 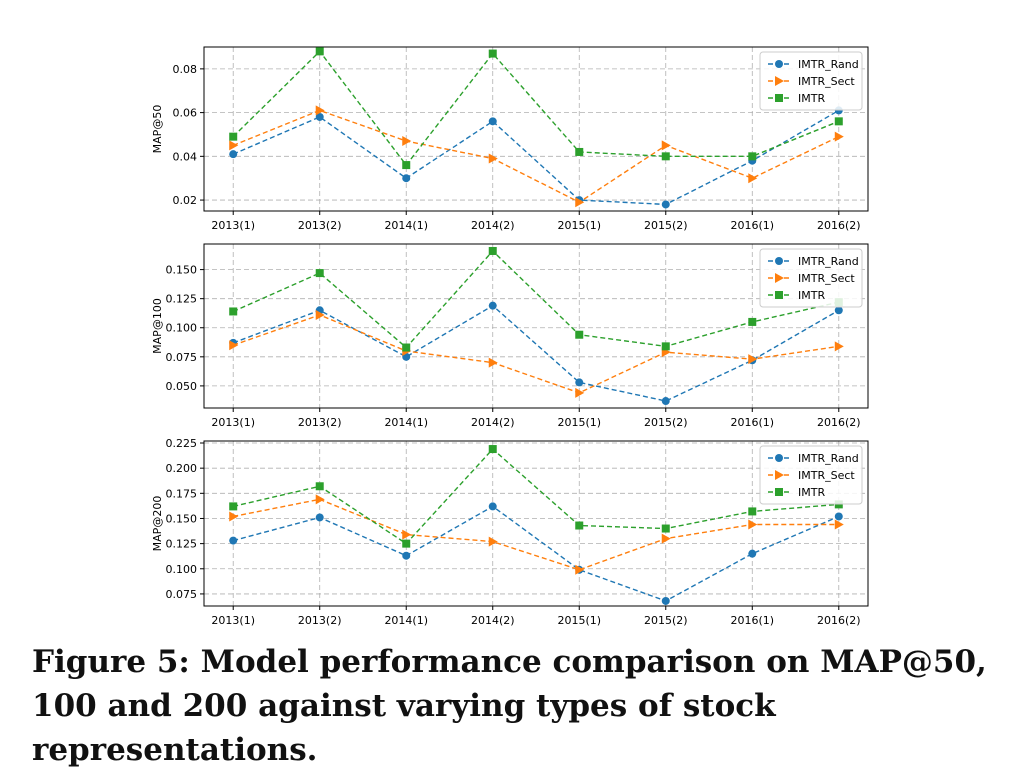 What do you see at coordinates (182, 493) in the screenshot?
I see `y-tick-label: 0.175` at bounding box center [182, 493].